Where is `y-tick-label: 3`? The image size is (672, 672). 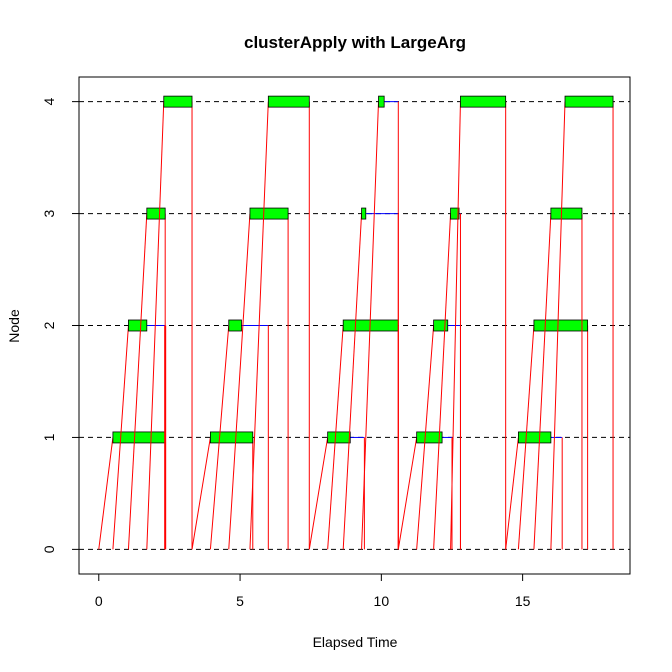
y-tick-label: 3 is located at coordinates (49, 213).